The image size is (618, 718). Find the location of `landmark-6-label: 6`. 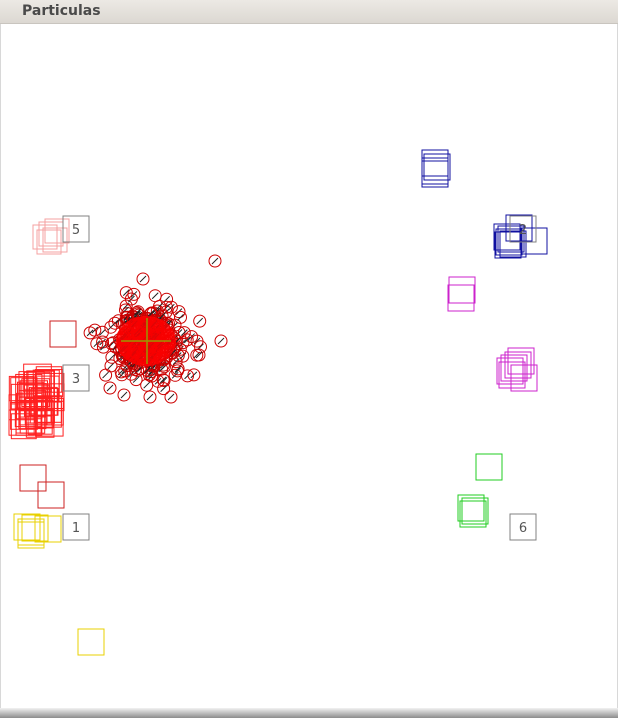

landmark-6-label: 6 is located at coordinates (523, 528).